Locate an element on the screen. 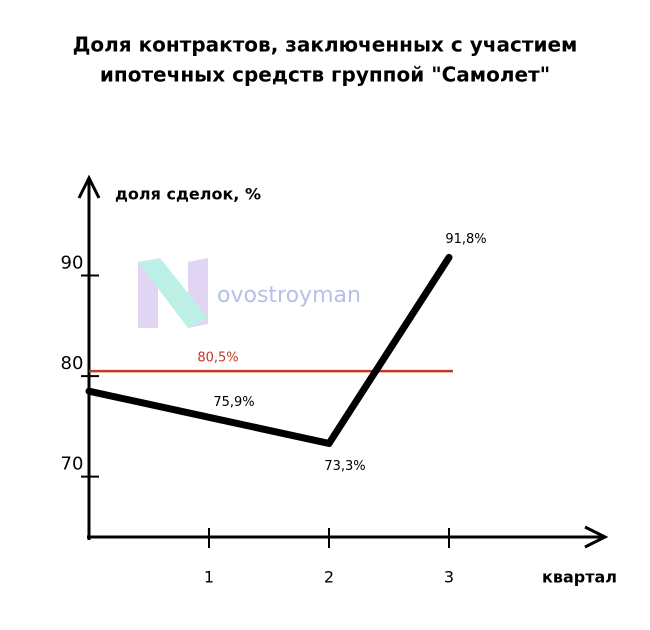 The height and width of the screenshot is (630, 650). x-tick-label: 3 is located at coordinates (449, 577).